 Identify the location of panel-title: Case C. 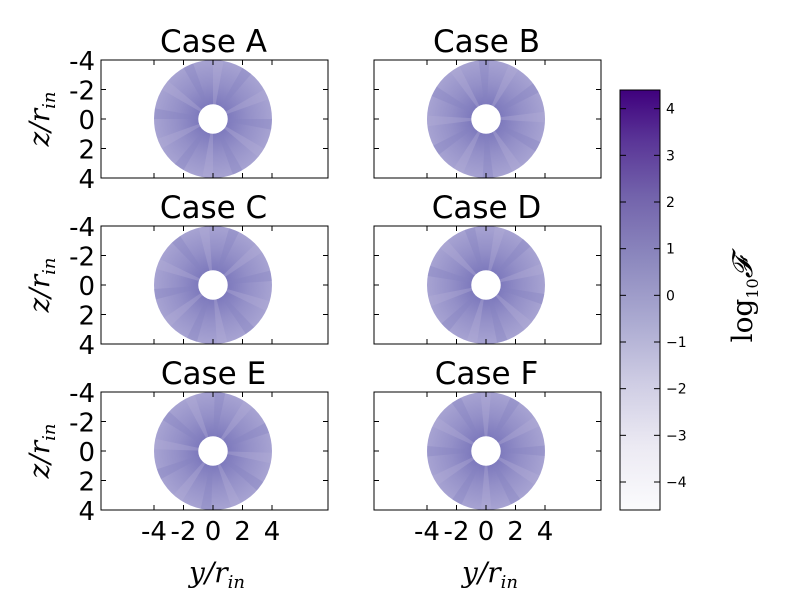
(213, 208).